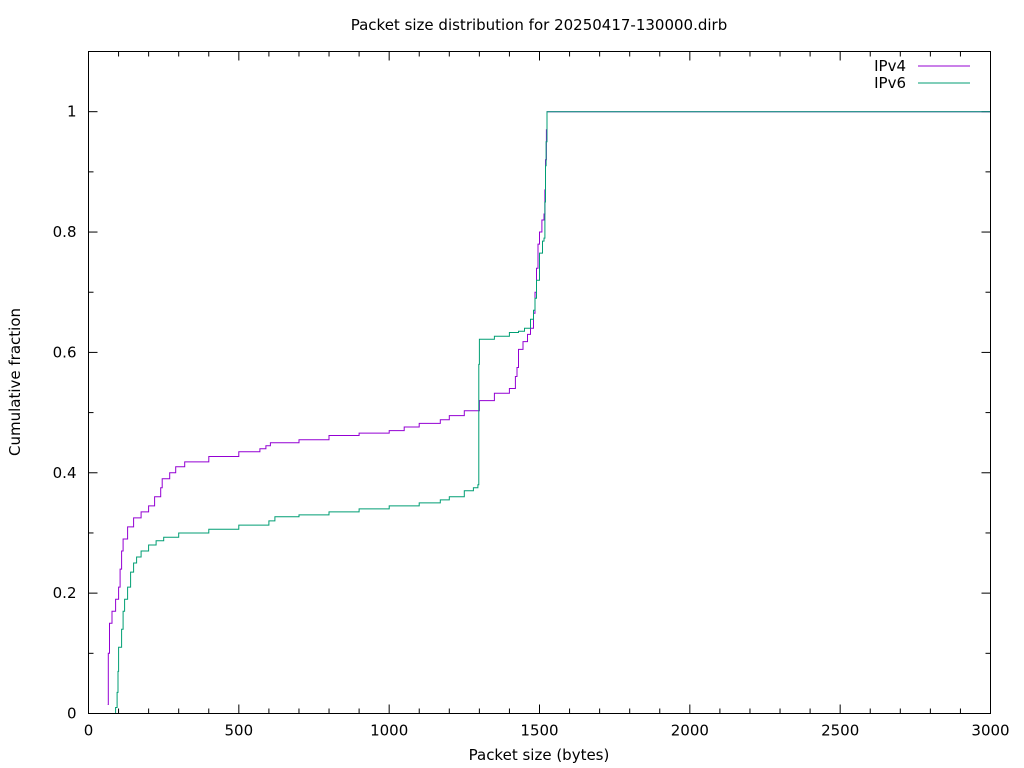 The width and height of the screenshot is (1024, 768). What do you see at coordinates (89, 731) in the screenshot?
I see `x-tick-label: 0` at bounding box center [89, 731].